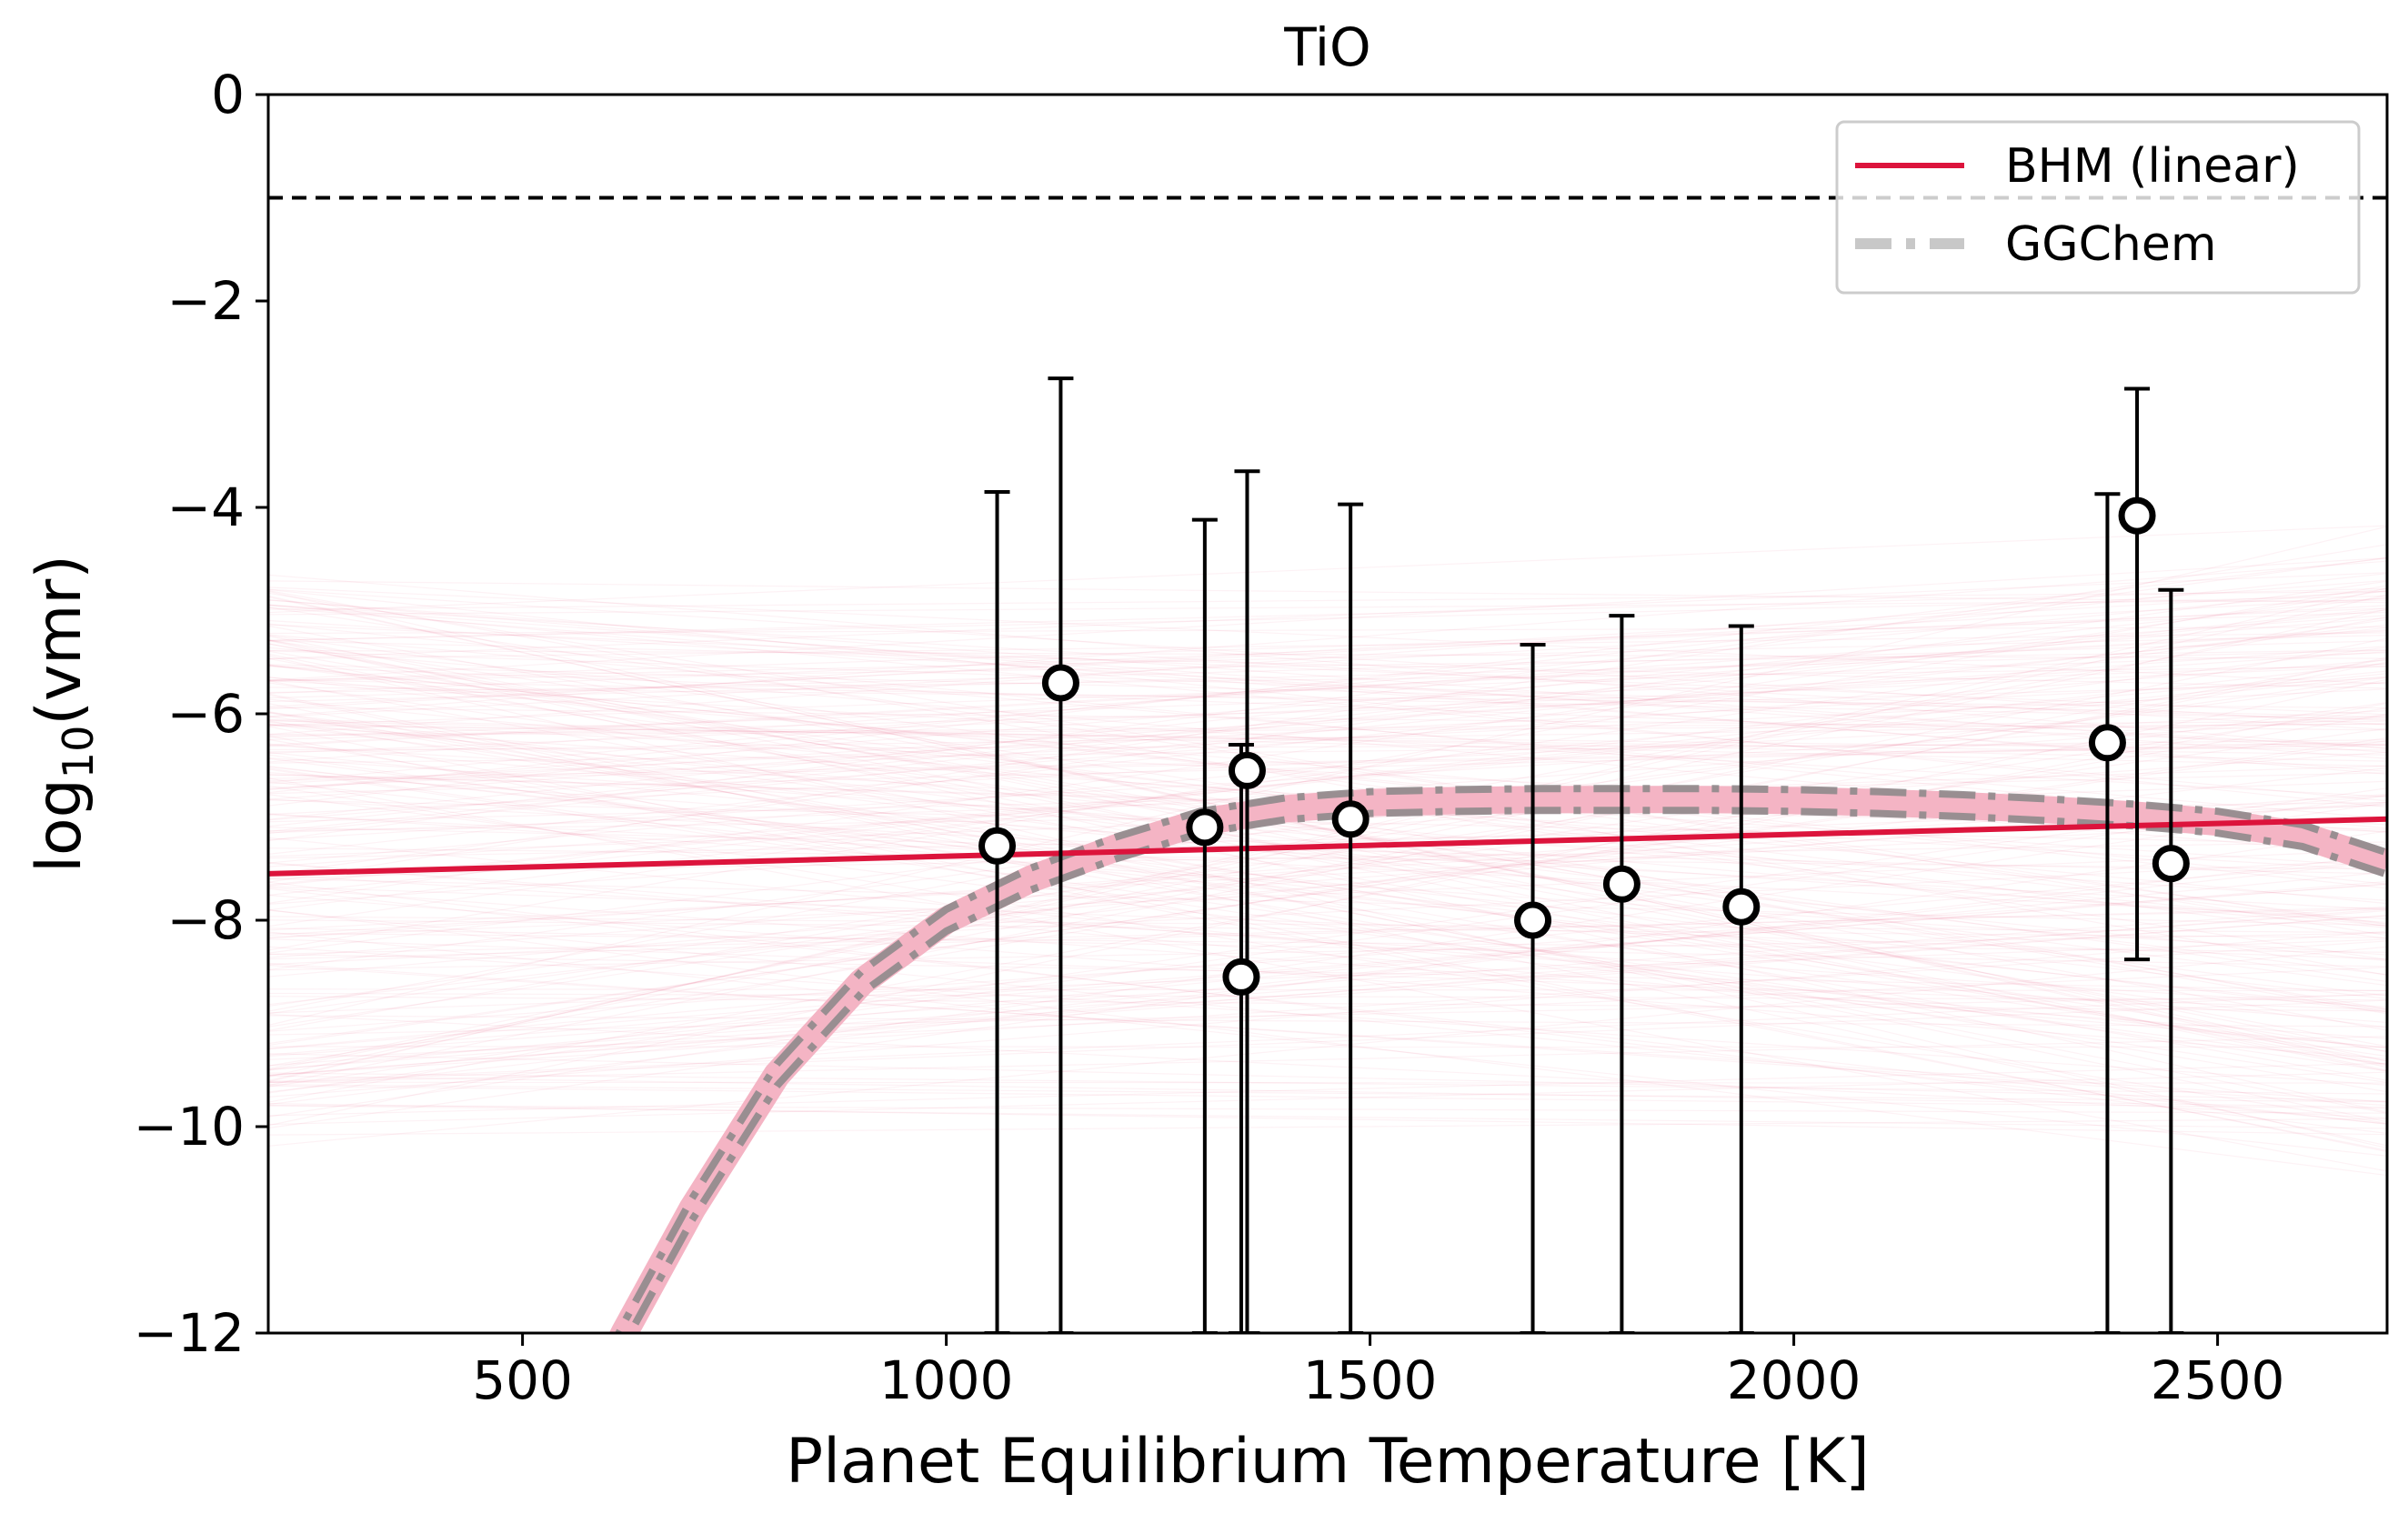  What do you see at coordinates (59, 825) in the screenshot?
I see `y-axis-label-main: log` at bounding box center [59, 825].